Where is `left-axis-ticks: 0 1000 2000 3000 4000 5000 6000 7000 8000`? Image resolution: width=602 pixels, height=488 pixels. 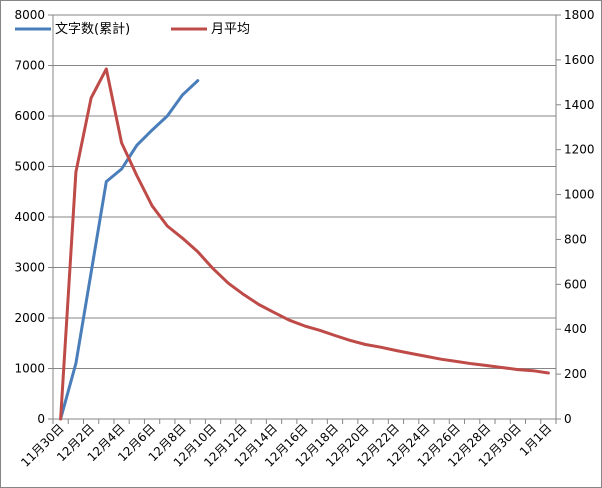 left-axis-ticks: 0 1000 2000 3000 4000 5000 6000 7000 8000 is located at coordinates (29, 217).